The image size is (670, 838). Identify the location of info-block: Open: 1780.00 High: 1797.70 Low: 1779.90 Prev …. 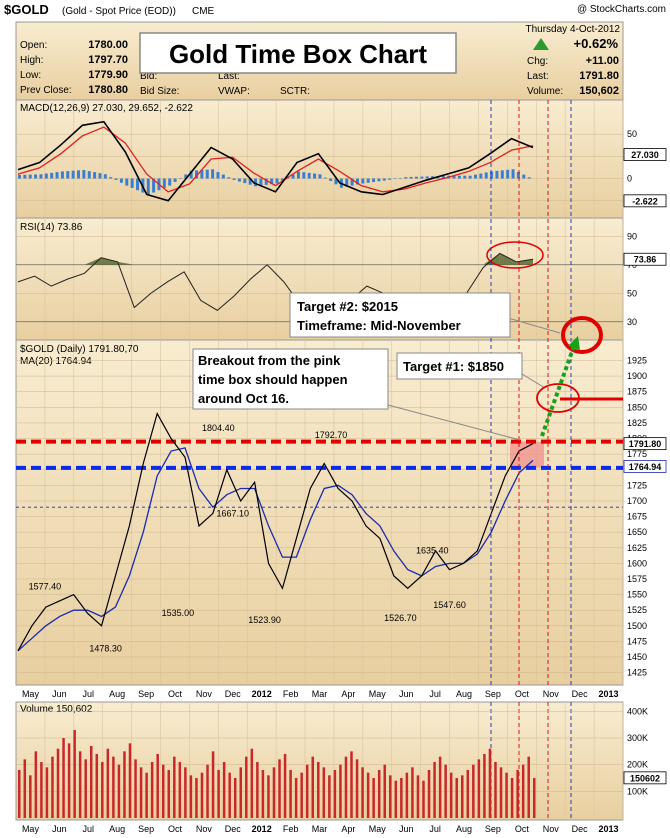
(320, 60).